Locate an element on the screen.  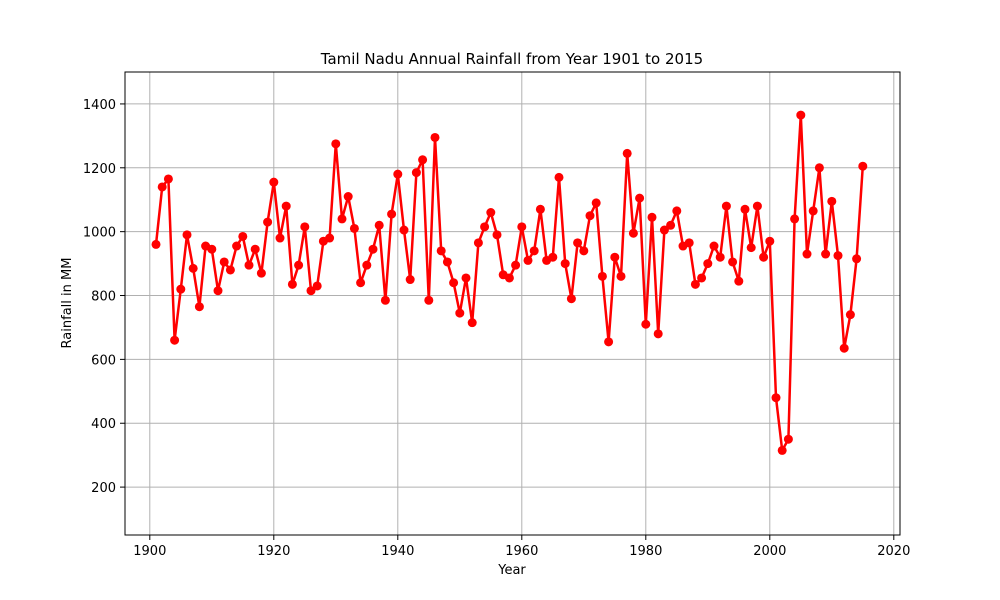
x-tick-label: 2020 is located at coordinates (893, 551).